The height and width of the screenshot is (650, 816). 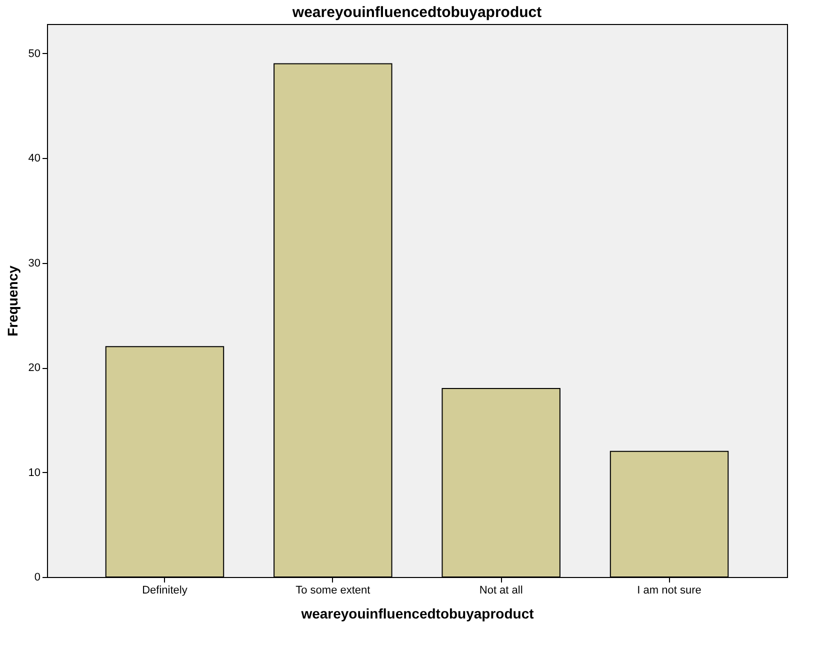 I want to click on x-tick-label: To some extent, so click(x=333, y=590).